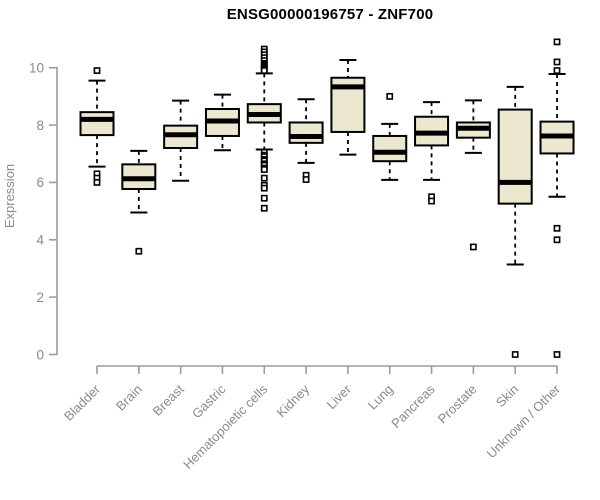 This screenshot has height=500, width=600. I want to click on box-liver, so click(348, 107).